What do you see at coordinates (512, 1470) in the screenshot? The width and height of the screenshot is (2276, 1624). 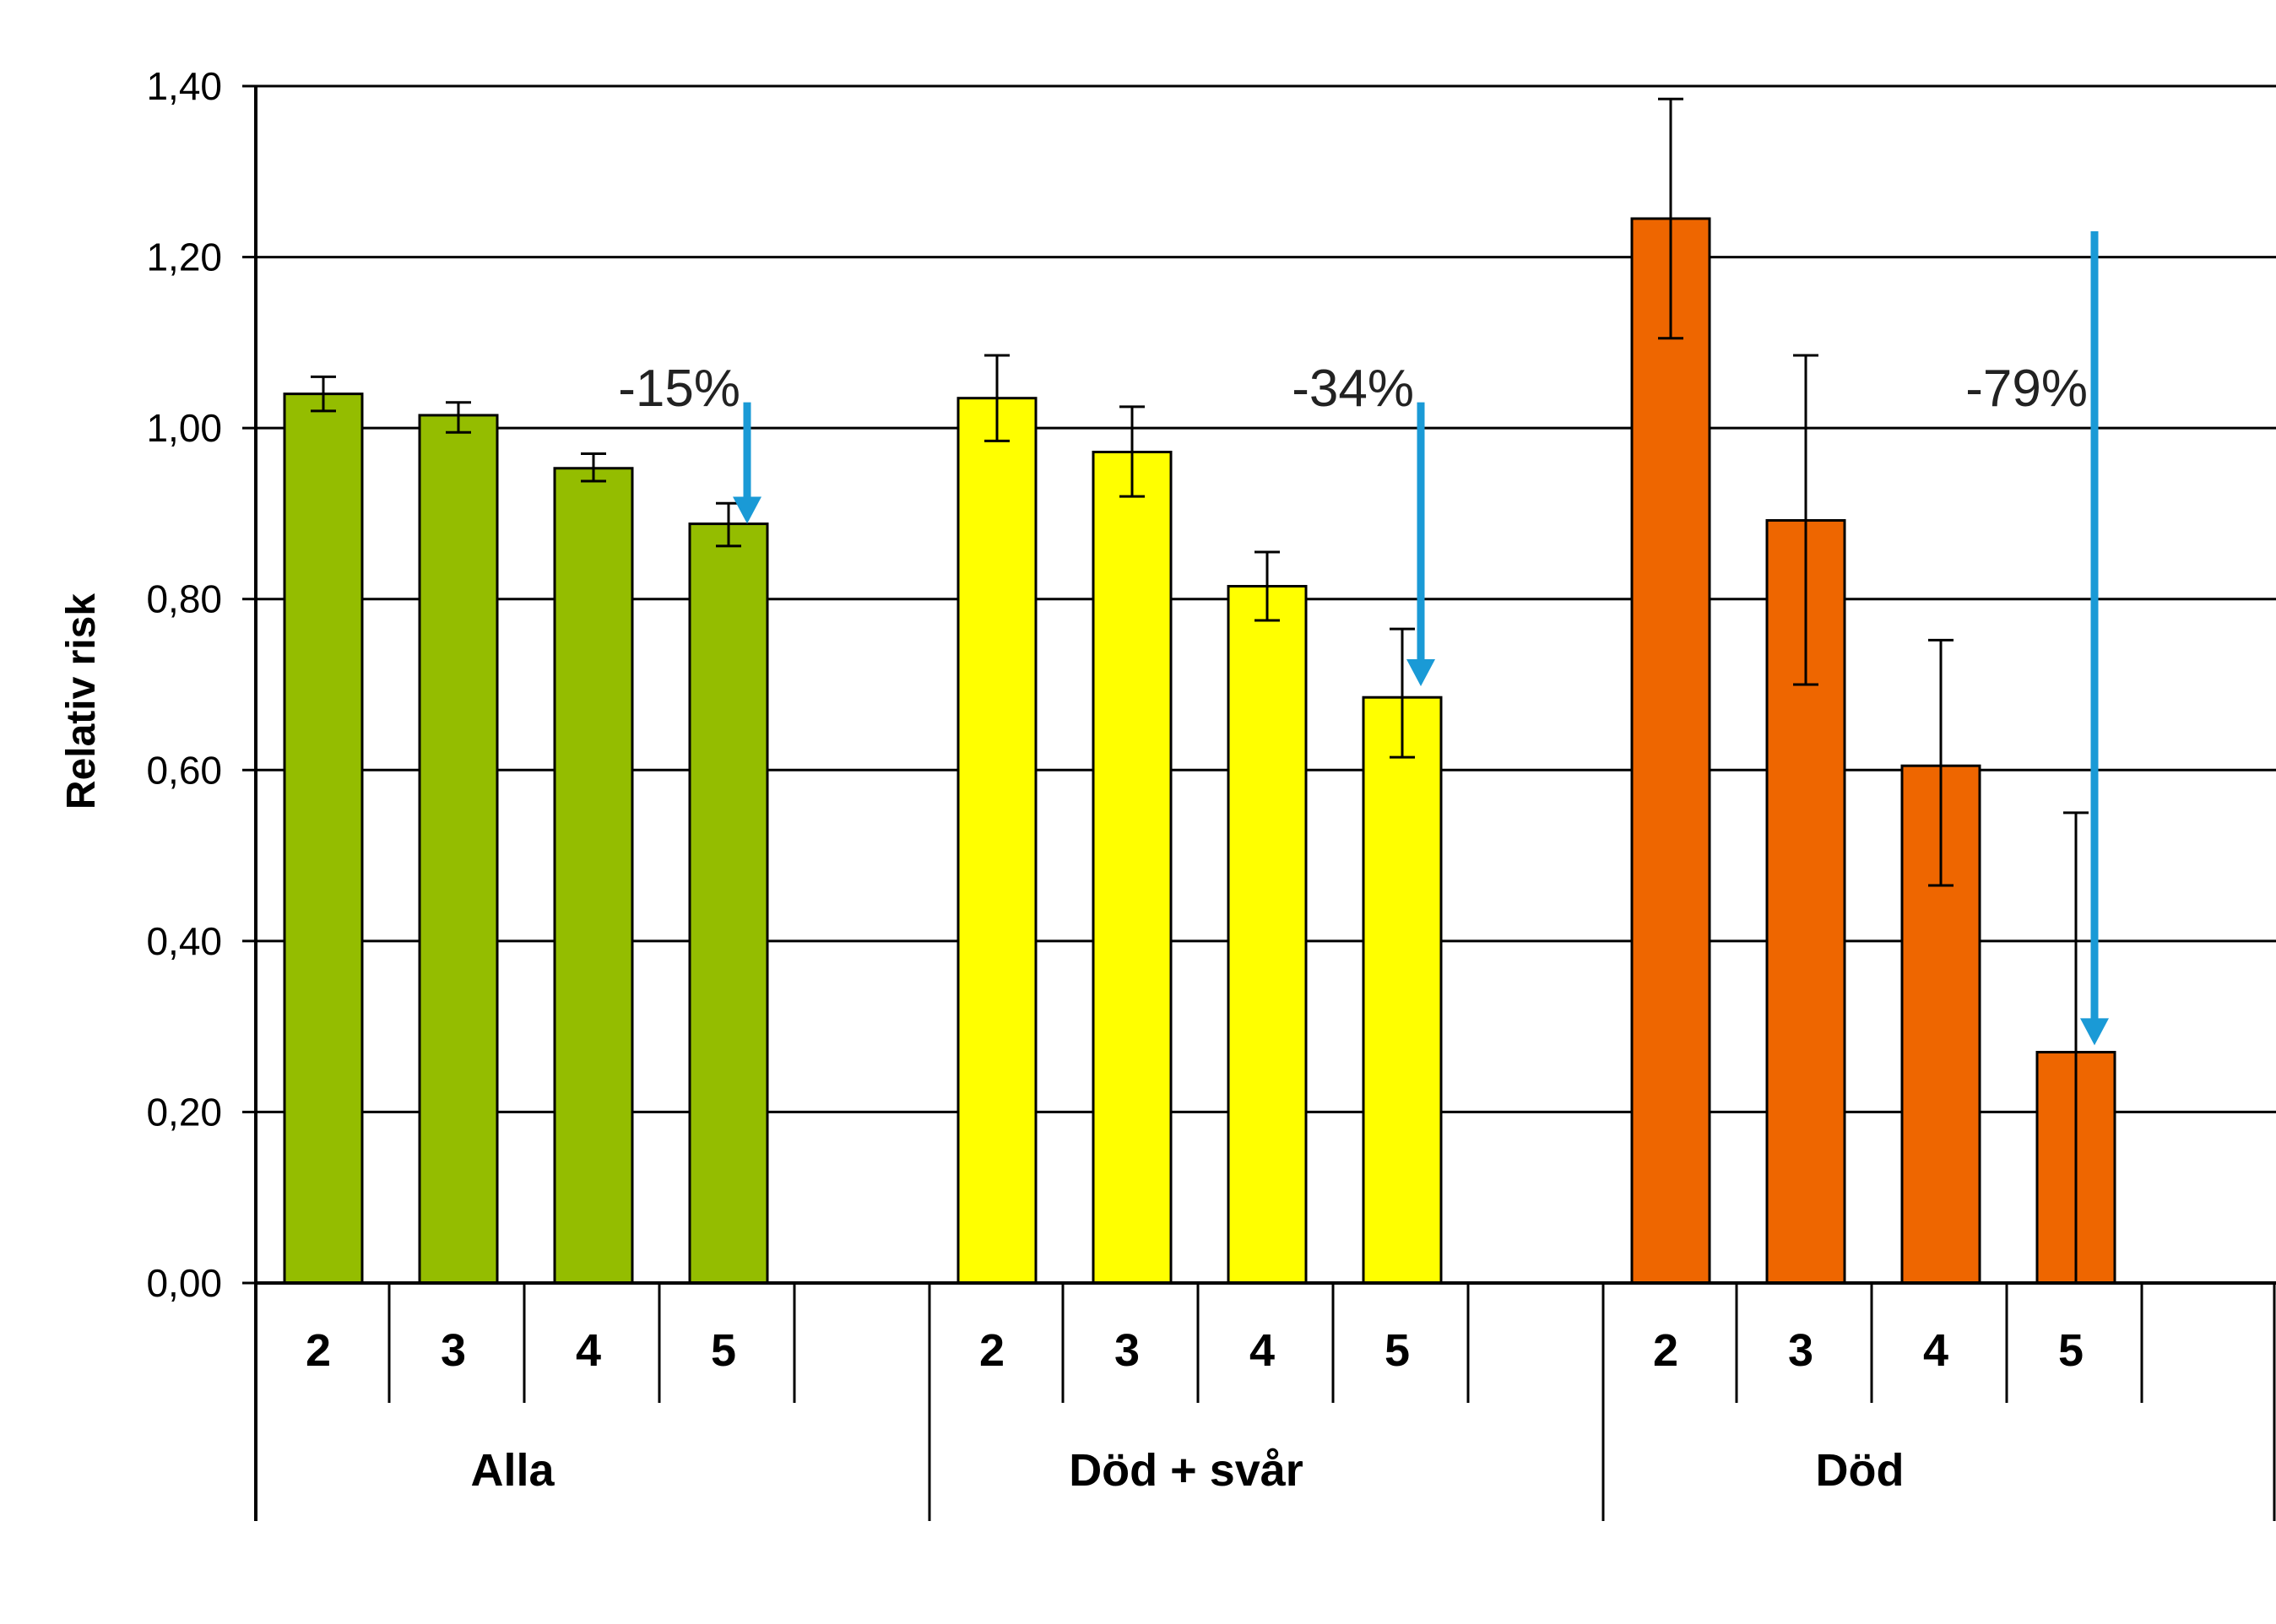 I see `x-group-label: Alla` at bounding box center [512, 1470].